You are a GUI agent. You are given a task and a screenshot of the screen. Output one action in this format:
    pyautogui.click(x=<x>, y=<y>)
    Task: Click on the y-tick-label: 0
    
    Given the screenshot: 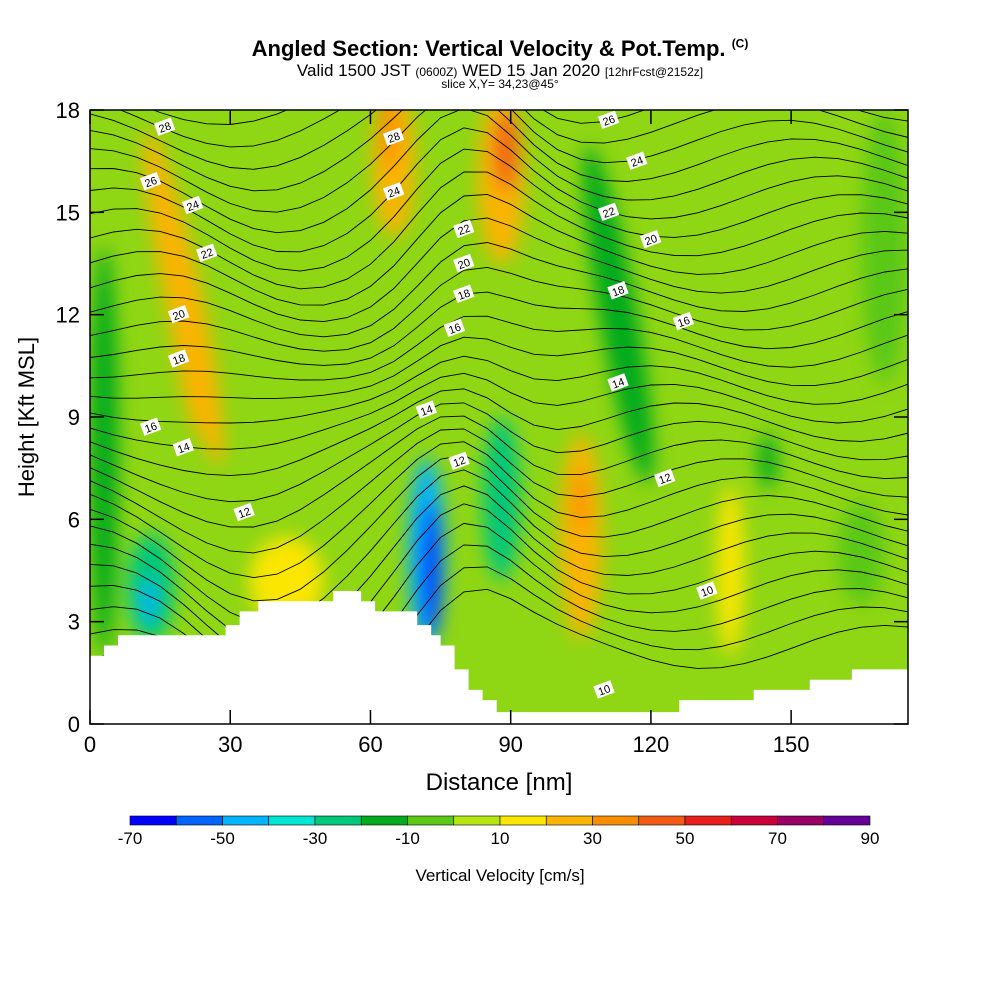 What is the action you would take?
    pyautogui.click(x=74, y=724)
    